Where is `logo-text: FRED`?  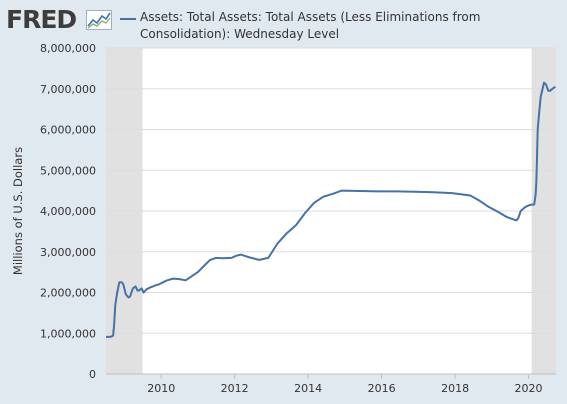 logo-text: FRED is located at coordinates (41, 19).